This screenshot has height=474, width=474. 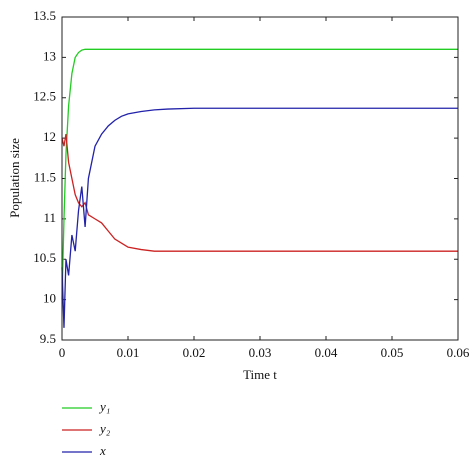 I want to click on legend-label: y₁, so click(x=104, y=406).